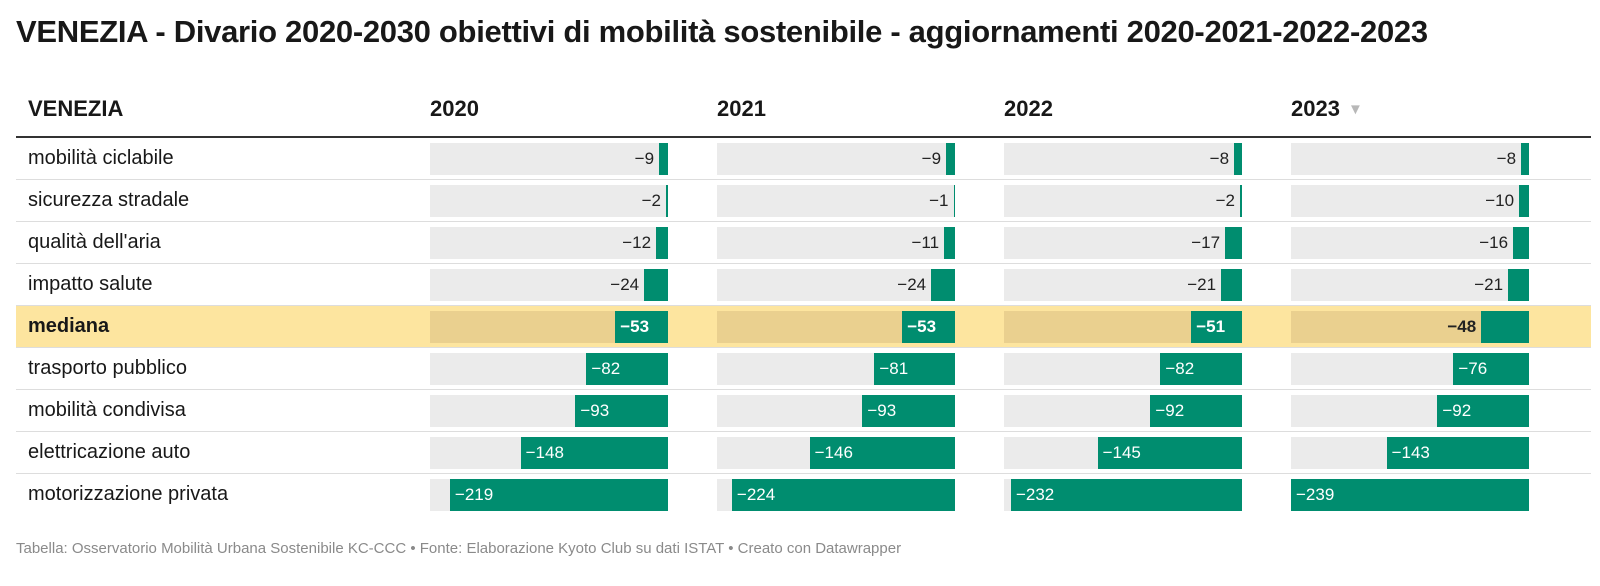  I want to click on bar-cell: −143, so click(1410, 453).